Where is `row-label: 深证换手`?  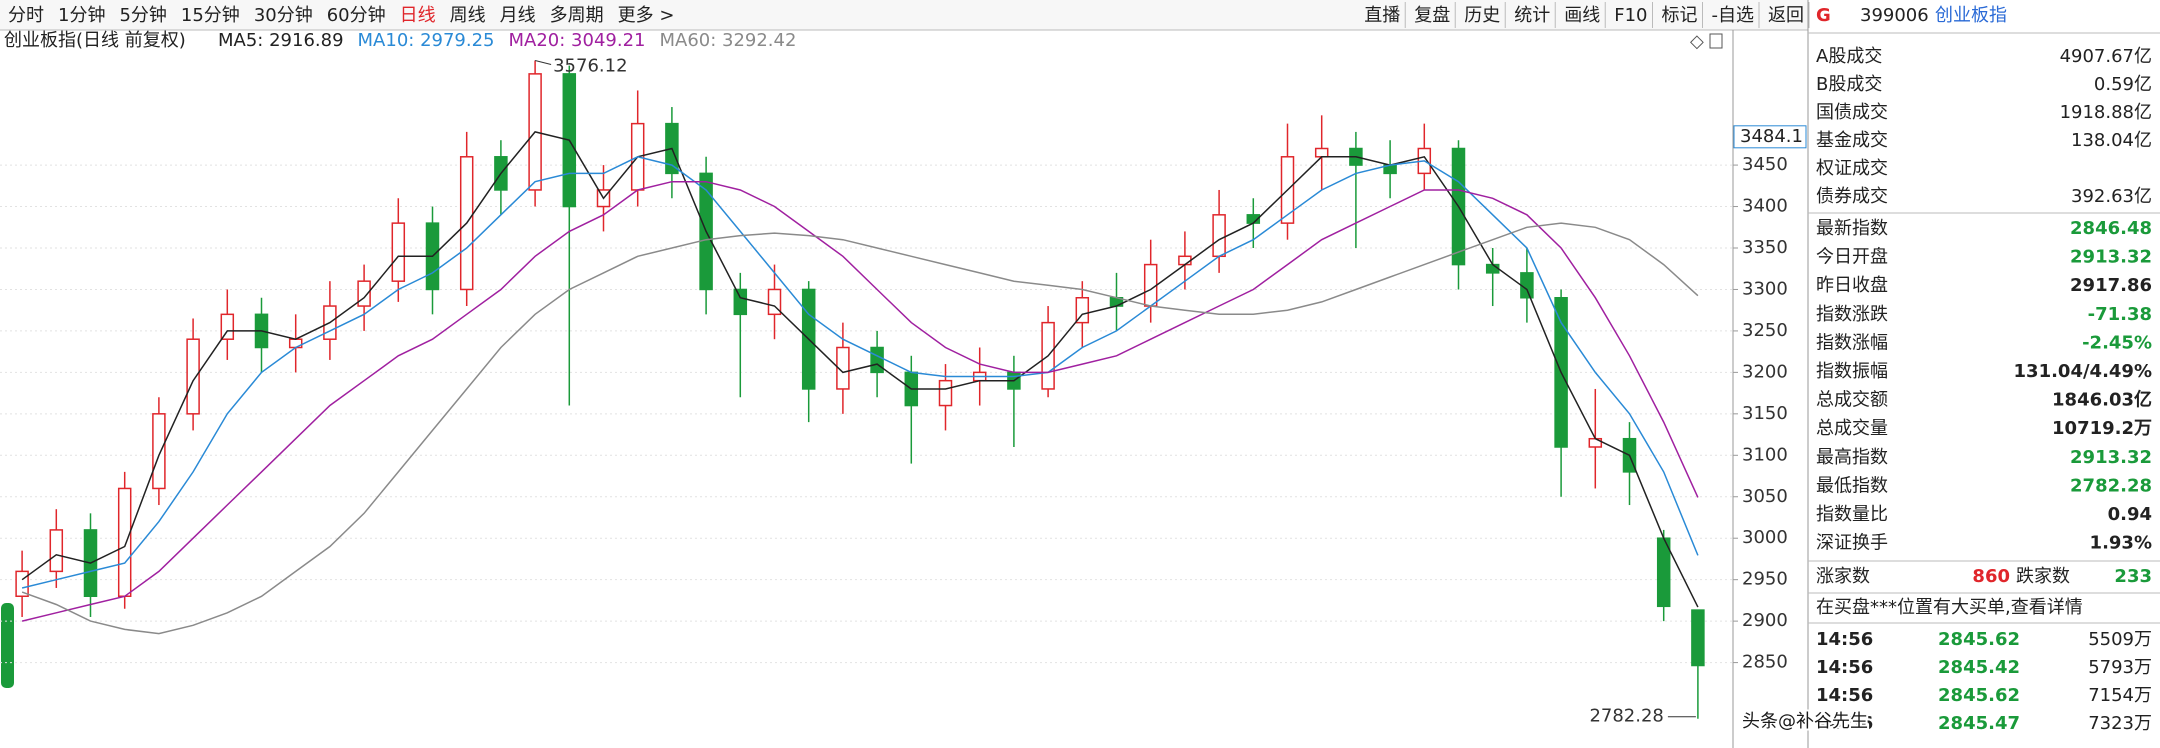 row-label: 深证换手 is located at coordinates (1852, 543).